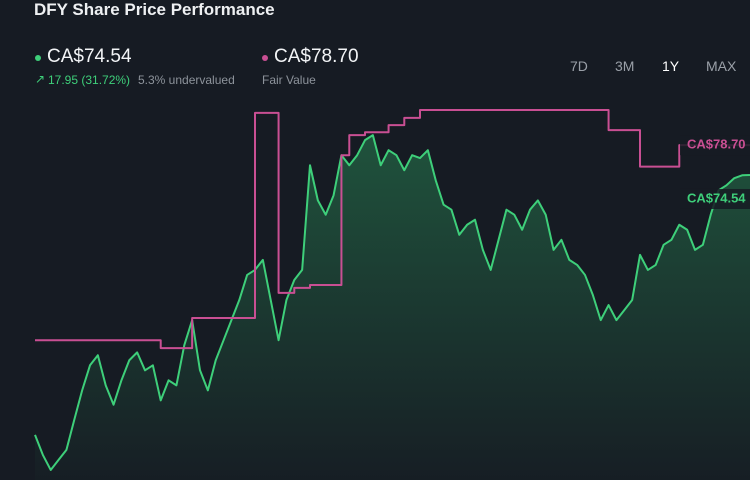  I want to click on end-label: CA$74.54, so click(716, 197).